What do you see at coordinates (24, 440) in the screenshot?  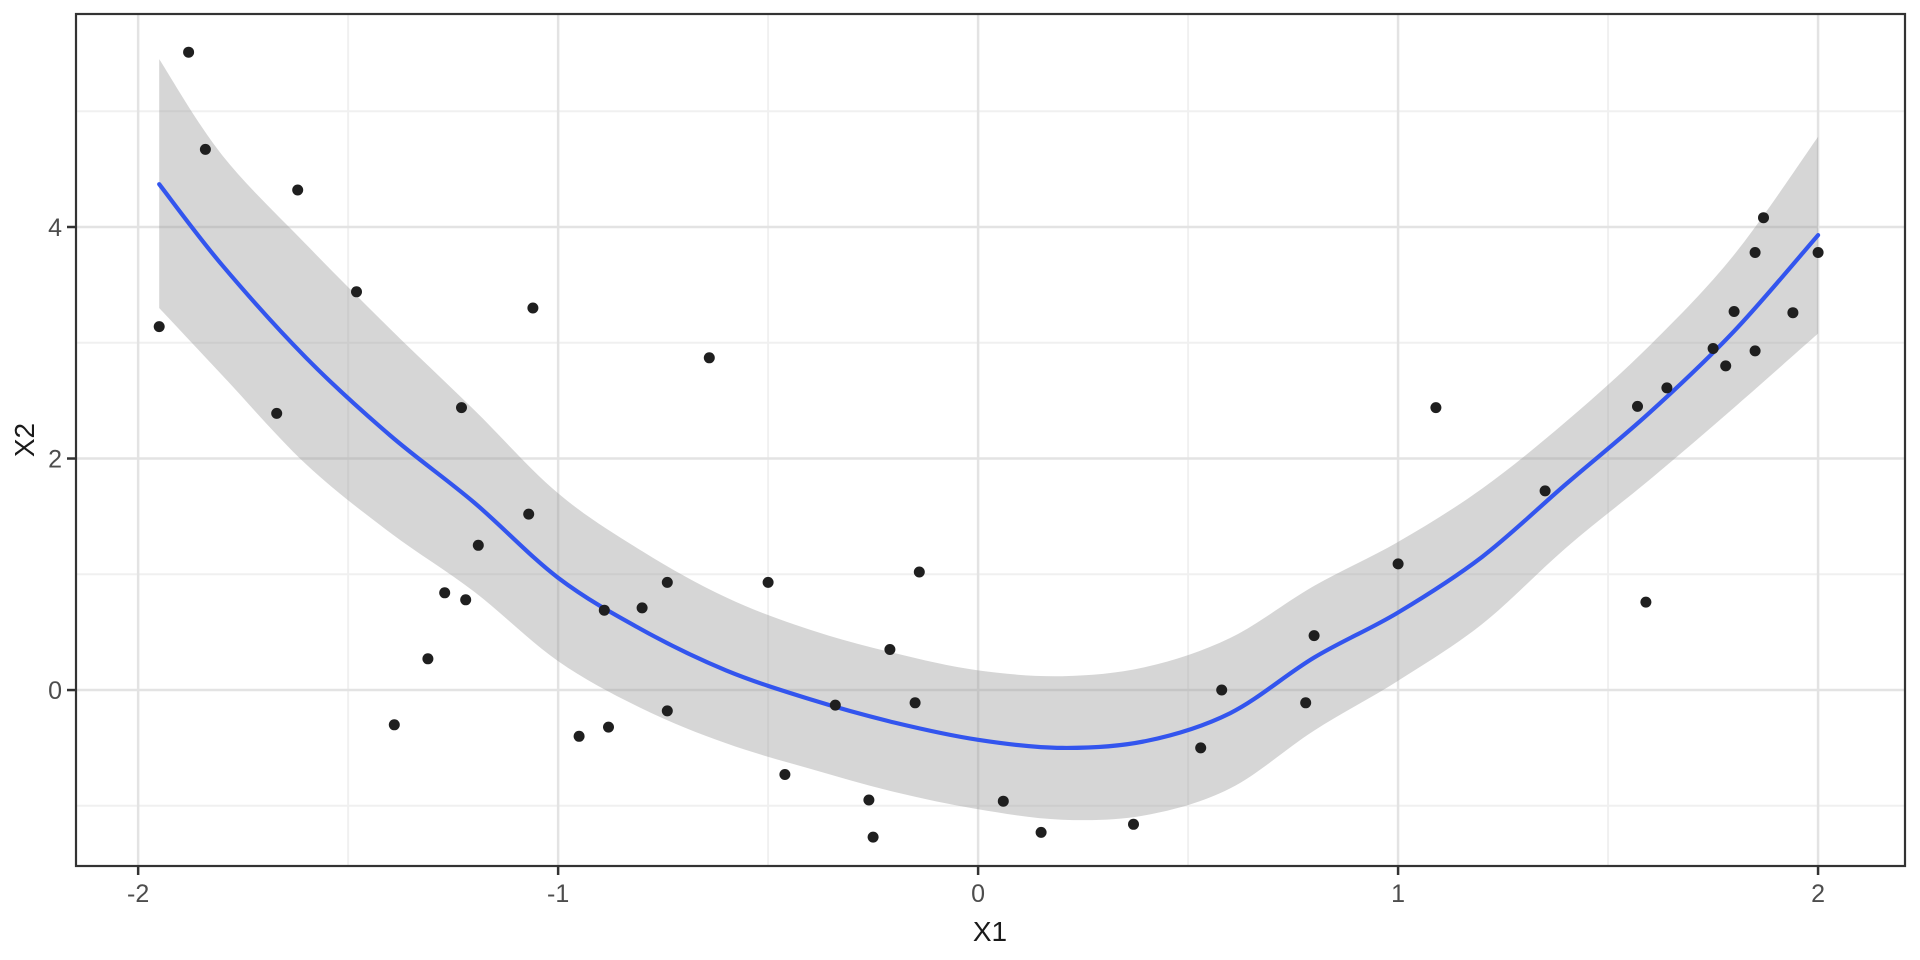 I see `y-axis-title: X2` at bounding box center [24, 440].